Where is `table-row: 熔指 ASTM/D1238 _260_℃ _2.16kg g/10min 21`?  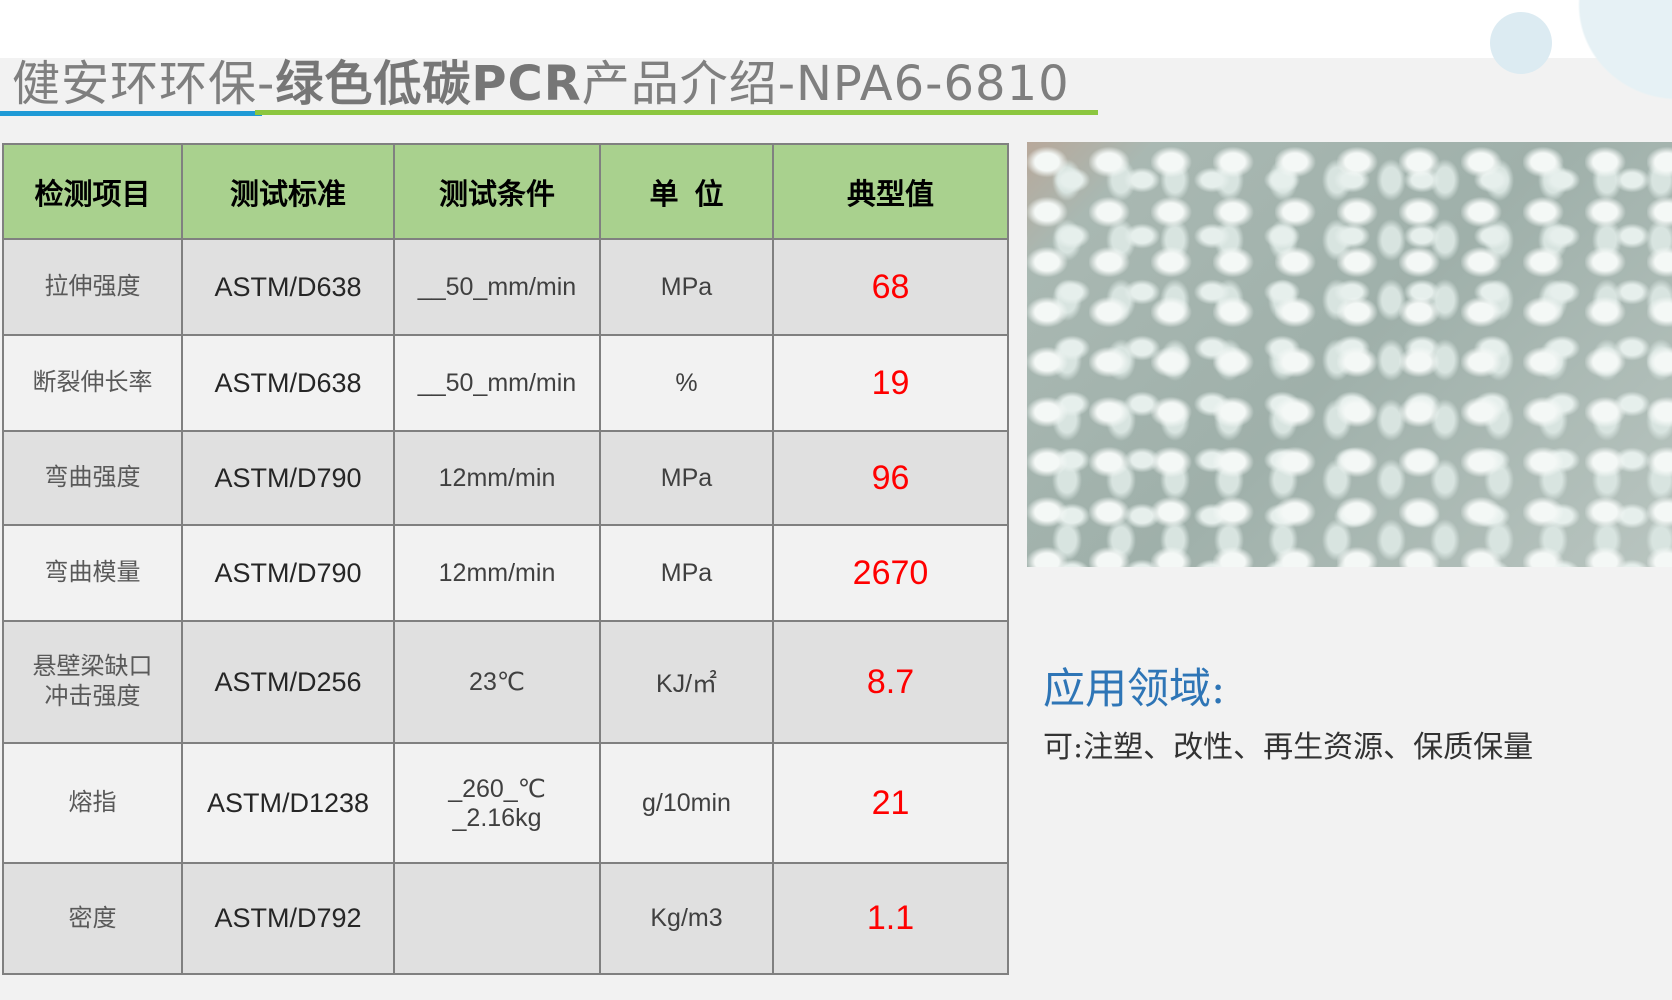
table-row: 熔指 ASTM/D1238 _260_℃ _2.16kg g/10min 21 is located at coordinates (505, 803).